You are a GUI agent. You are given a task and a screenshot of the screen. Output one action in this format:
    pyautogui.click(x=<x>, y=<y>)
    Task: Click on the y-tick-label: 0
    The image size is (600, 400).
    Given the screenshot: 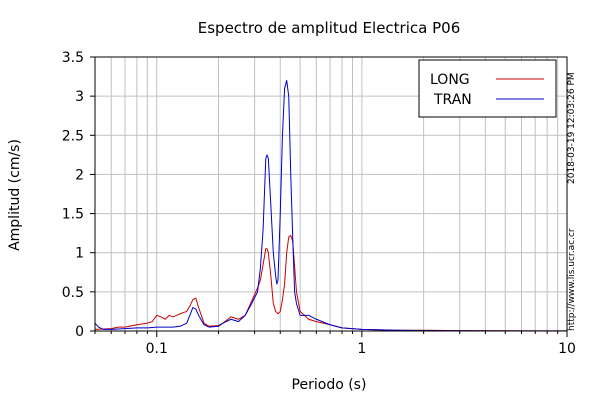 What is the action you would take?
    pyautogui.click(x=79, y=332)
    